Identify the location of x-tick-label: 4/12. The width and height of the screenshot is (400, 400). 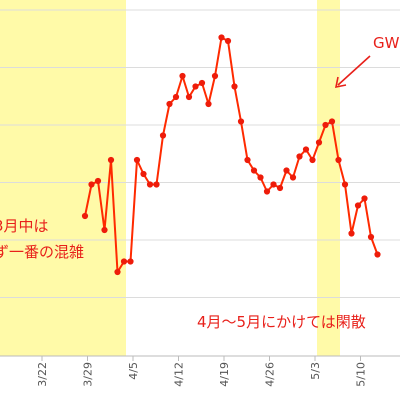
(179, 374).